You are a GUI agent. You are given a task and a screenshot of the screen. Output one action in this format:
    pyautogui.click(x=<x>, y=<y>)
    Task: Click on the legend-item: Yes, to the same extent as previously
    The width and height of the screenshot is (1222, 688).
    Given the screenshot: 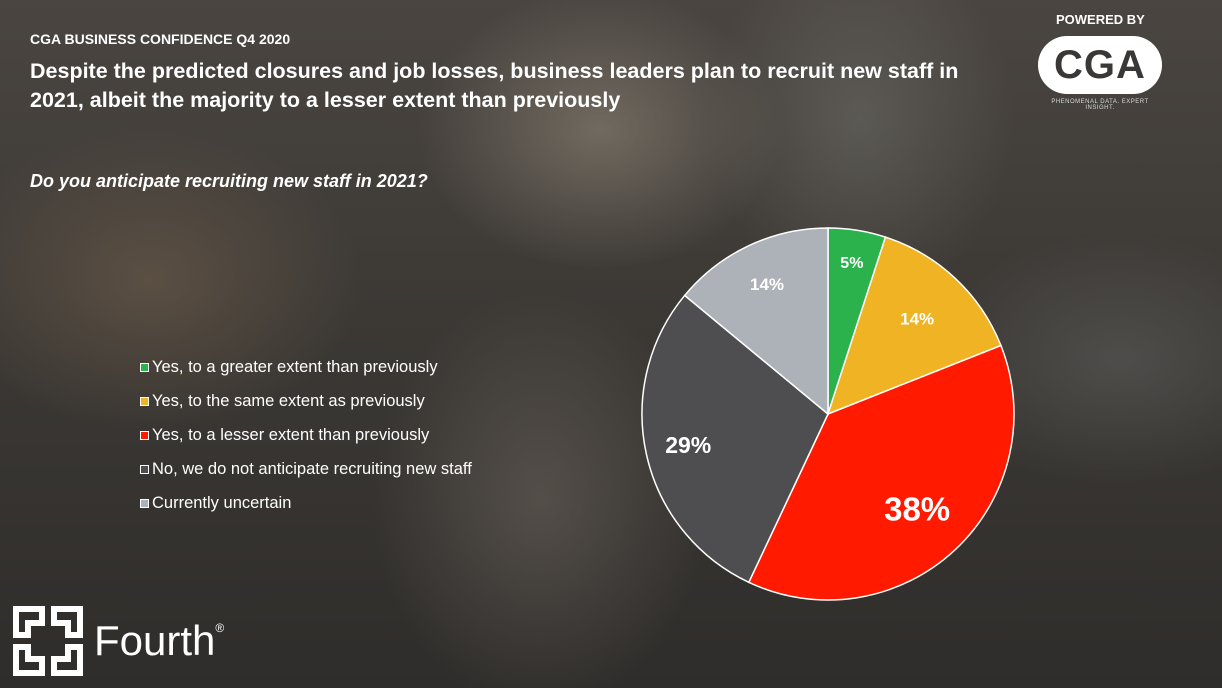 What is the action you would take?
    pyautogui.click(x=306, y=401)
    